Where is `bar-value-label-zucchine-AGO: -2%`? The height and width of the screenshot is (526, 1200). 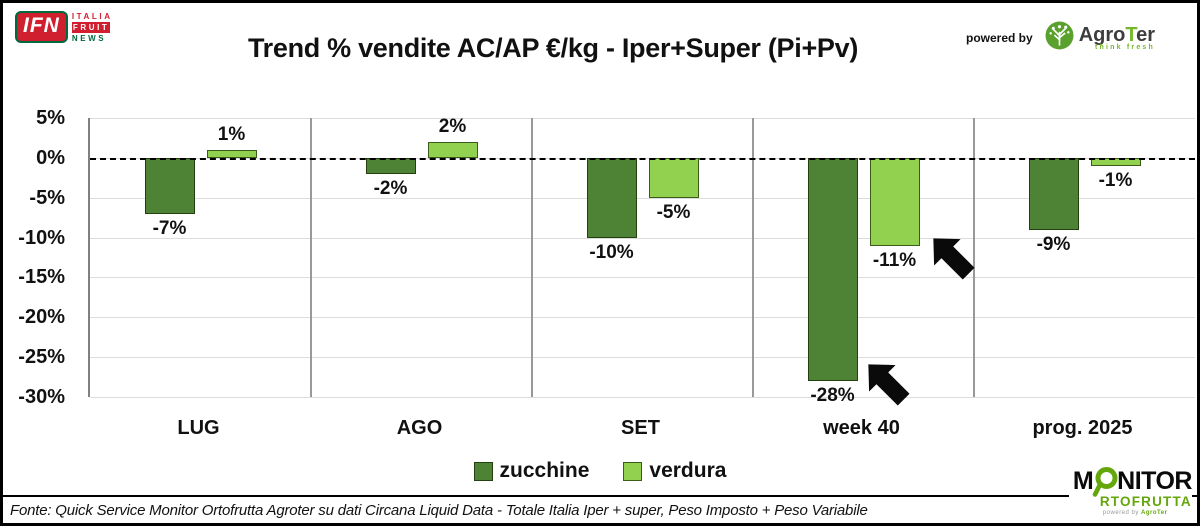 bar-value-label-zucchine-AGO: -2% is located at coordinates (390, 188).